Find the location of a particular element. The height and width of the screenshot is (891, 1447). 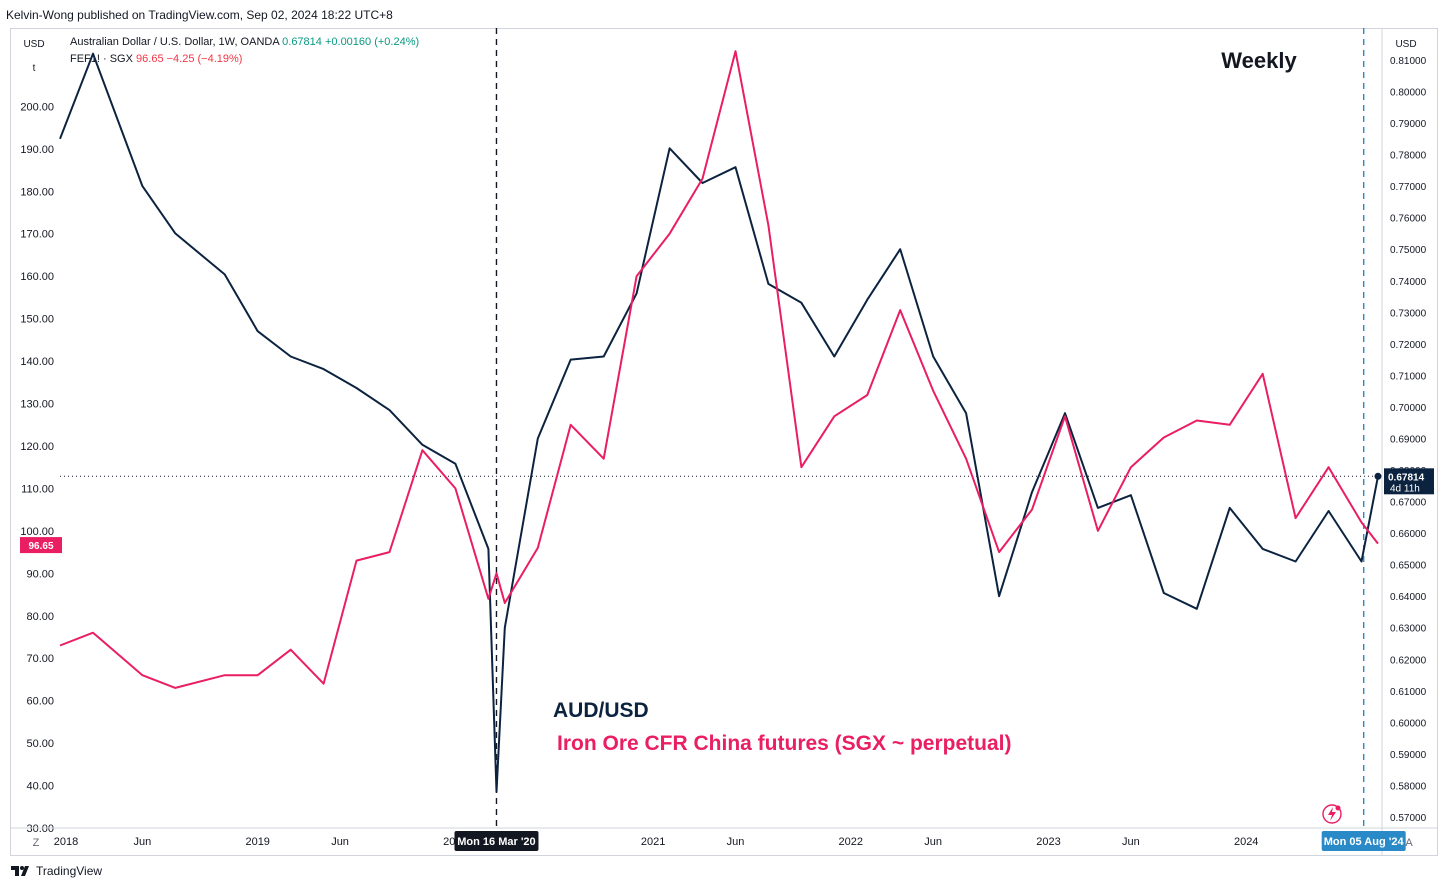

footer: TradingView is located at coordinates (56, 871).